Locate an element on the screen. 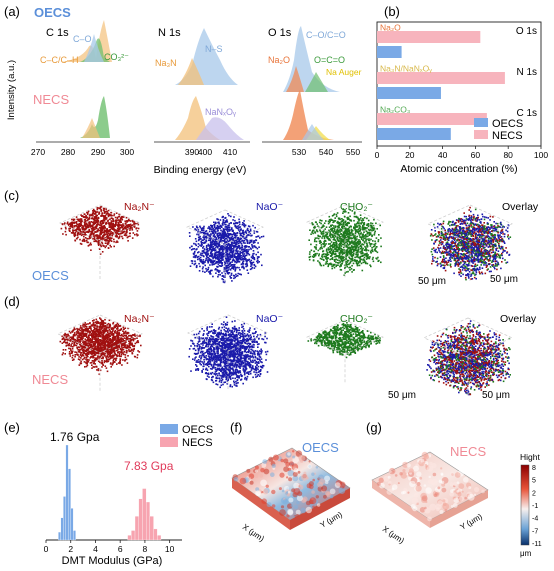 The image size is (554, 571). n1s-oecs-peak-na3n is located at coordinates (191, 71).